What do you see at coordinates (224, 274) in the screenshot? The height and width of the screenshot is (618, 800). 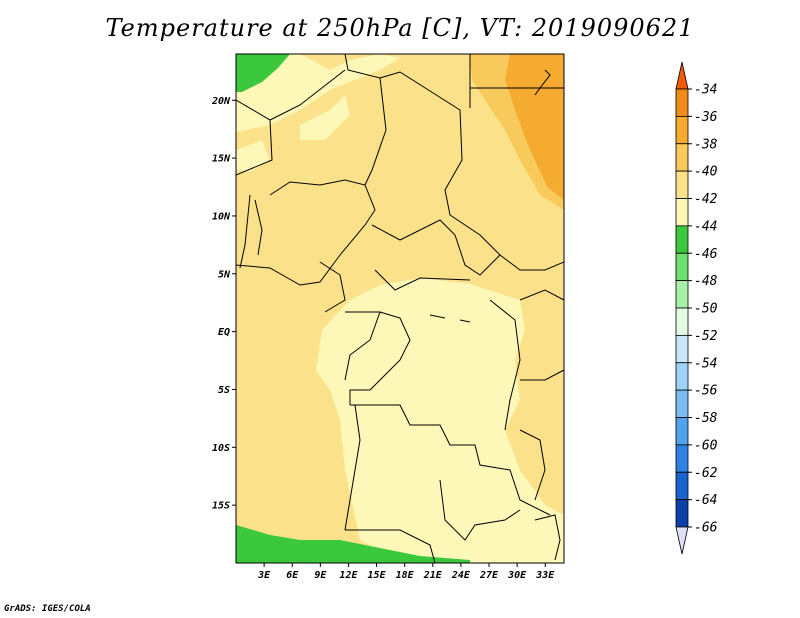 I see `lat-tick-label: 5N` at bounding box center [224, 274].